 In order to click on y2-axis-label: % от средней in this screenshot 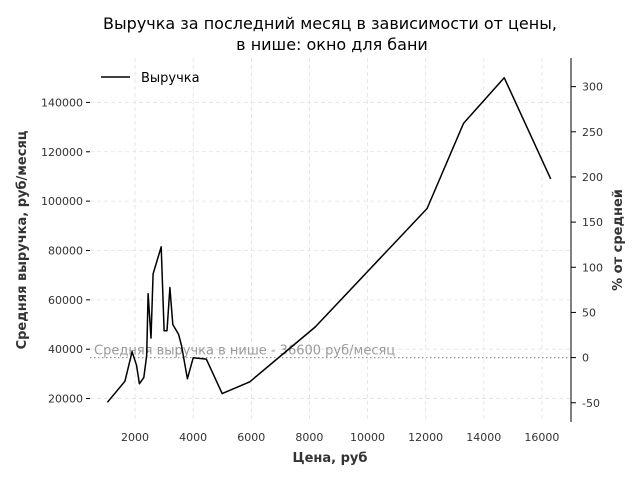, I will do `click(618, 240)`.